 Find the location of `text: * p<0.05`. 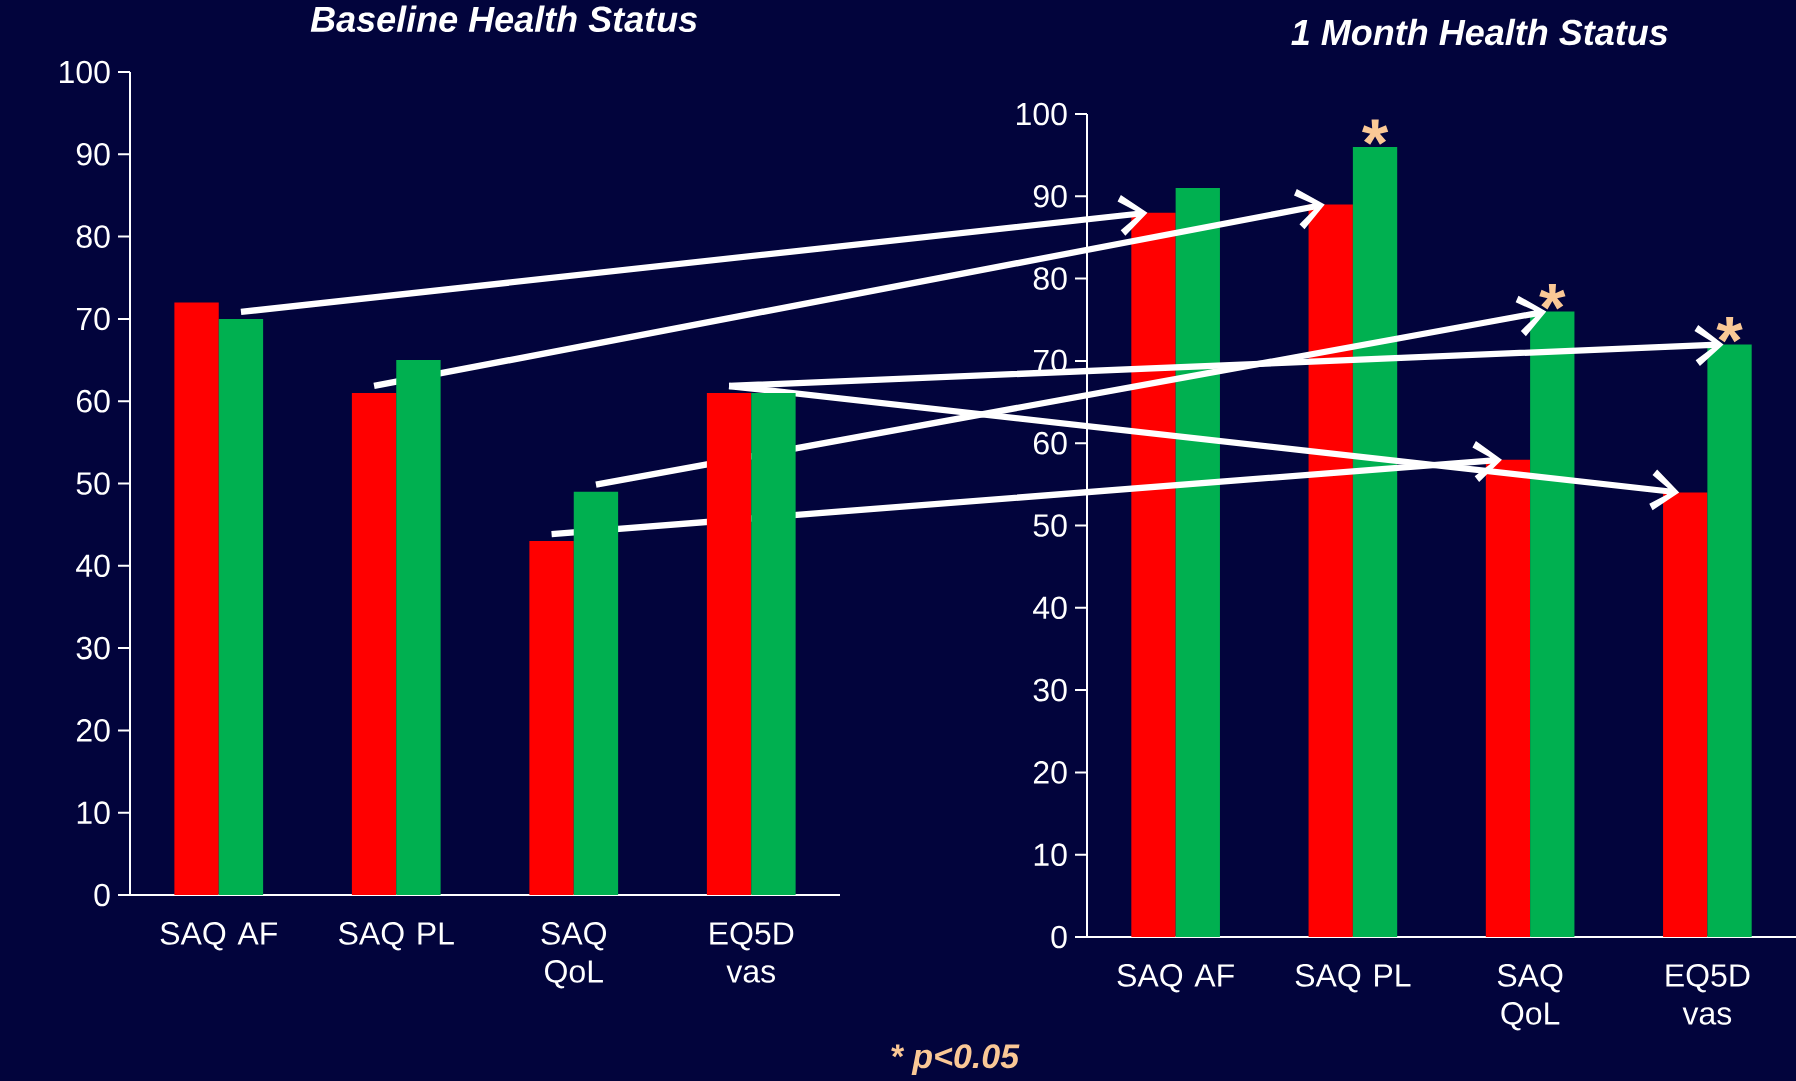

text: * p<0.05 is located at coordinates (955, 1059).